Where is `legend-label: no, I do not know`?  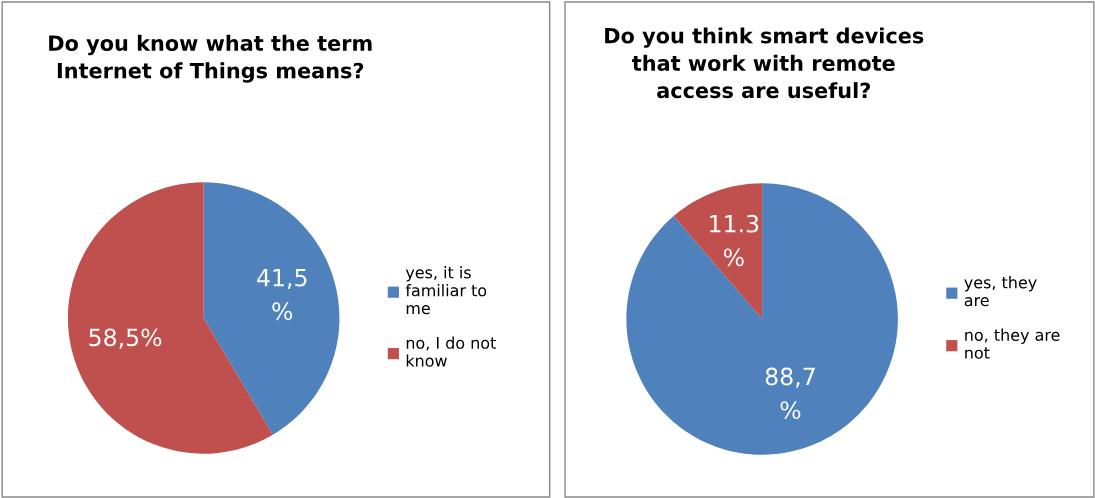
legend-label: no, I do not know is located at coordinates (451, 351).